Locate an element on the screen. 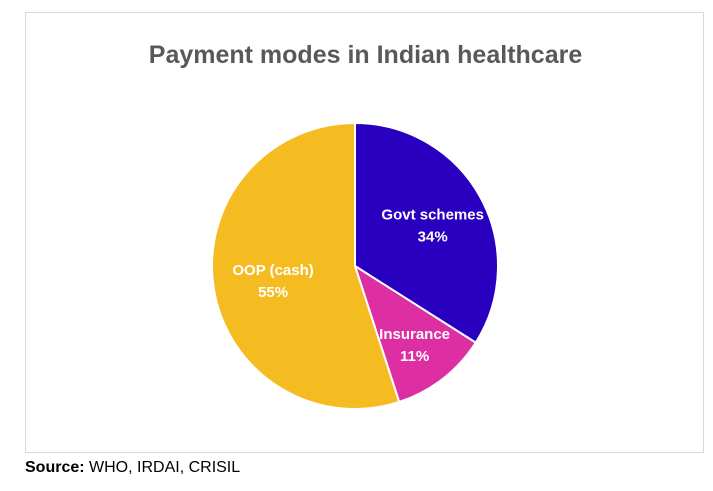 The height and width of the screenshot is (491, 713). pie-labels: Govt schemes 34% Insurance 11% OOP (cash) 55% is located at coordinates (358, 285).